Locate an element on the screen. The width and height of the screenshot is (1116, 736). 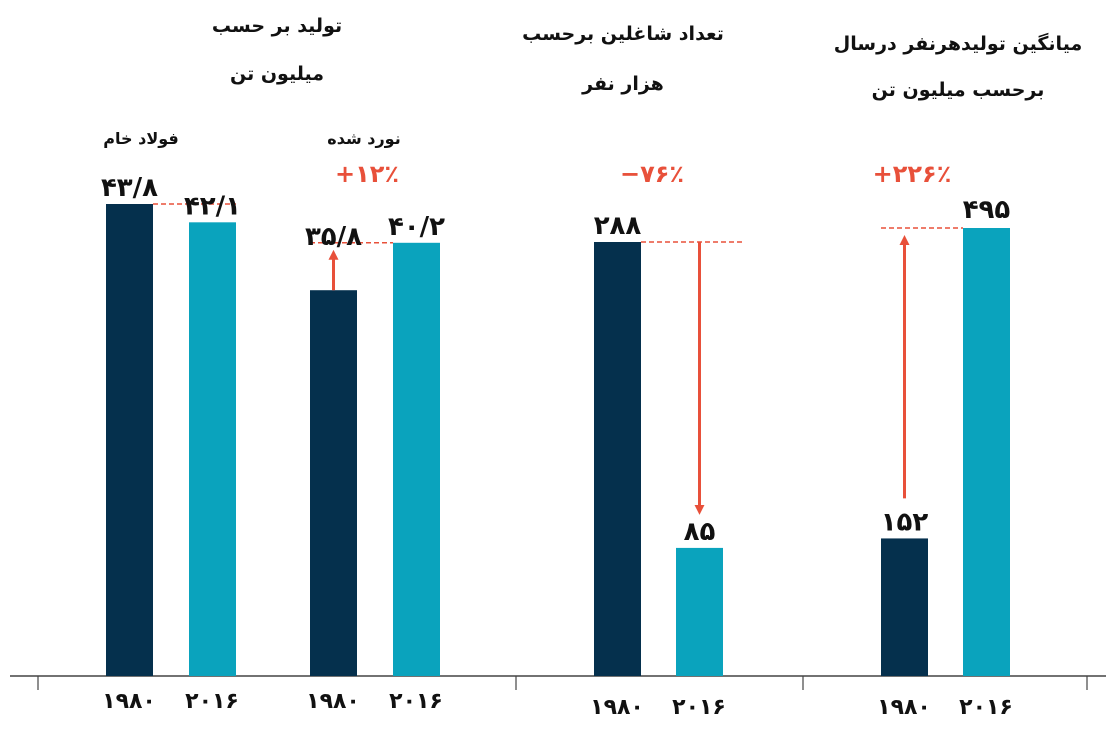
year-label-rolled-steel-1980: ۱۹۸۰ is located at coordinates (333, 701).